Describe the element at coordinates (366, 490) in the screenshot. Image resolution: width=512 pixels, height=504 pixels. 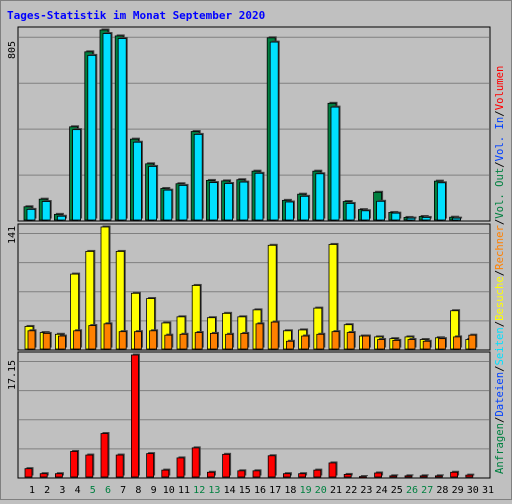
I see `x-tick-label-23: 23` at that location.